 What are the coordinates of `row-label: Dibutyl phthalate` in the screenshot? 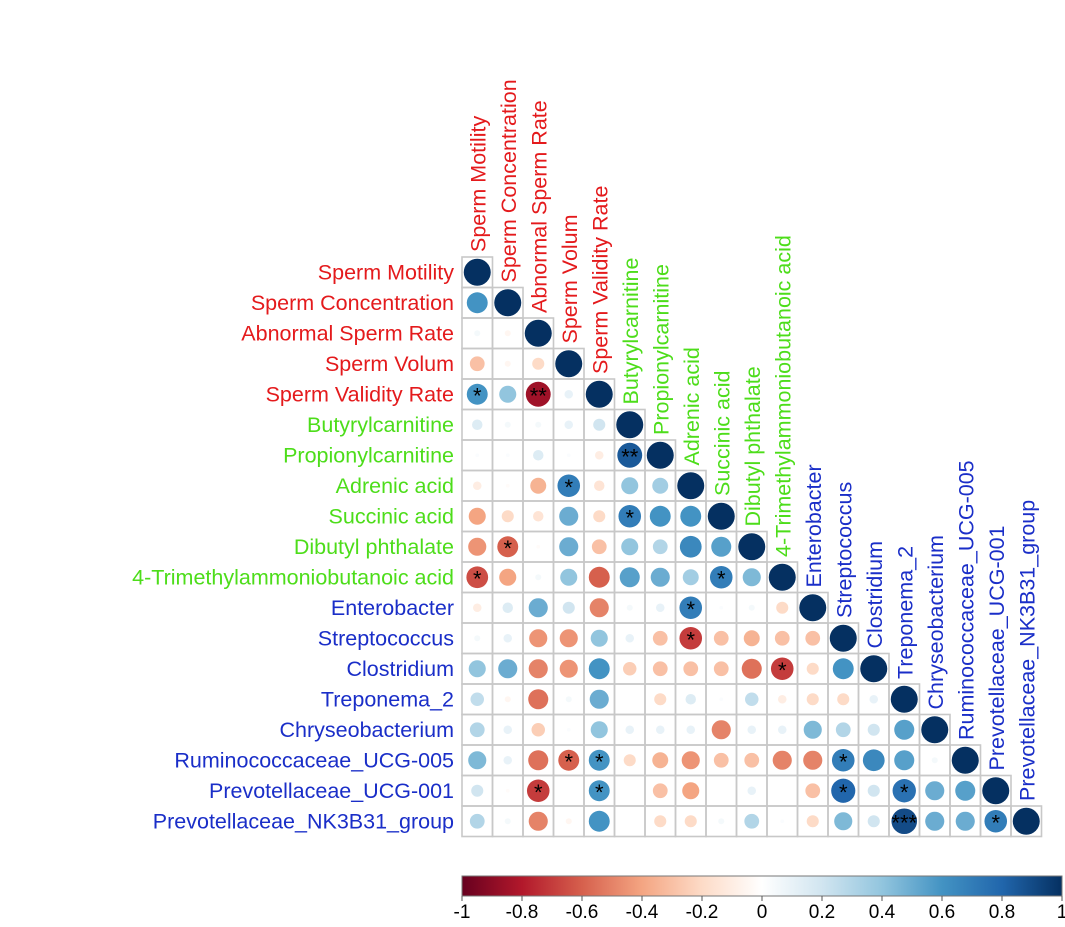 It's located at (374, 547).